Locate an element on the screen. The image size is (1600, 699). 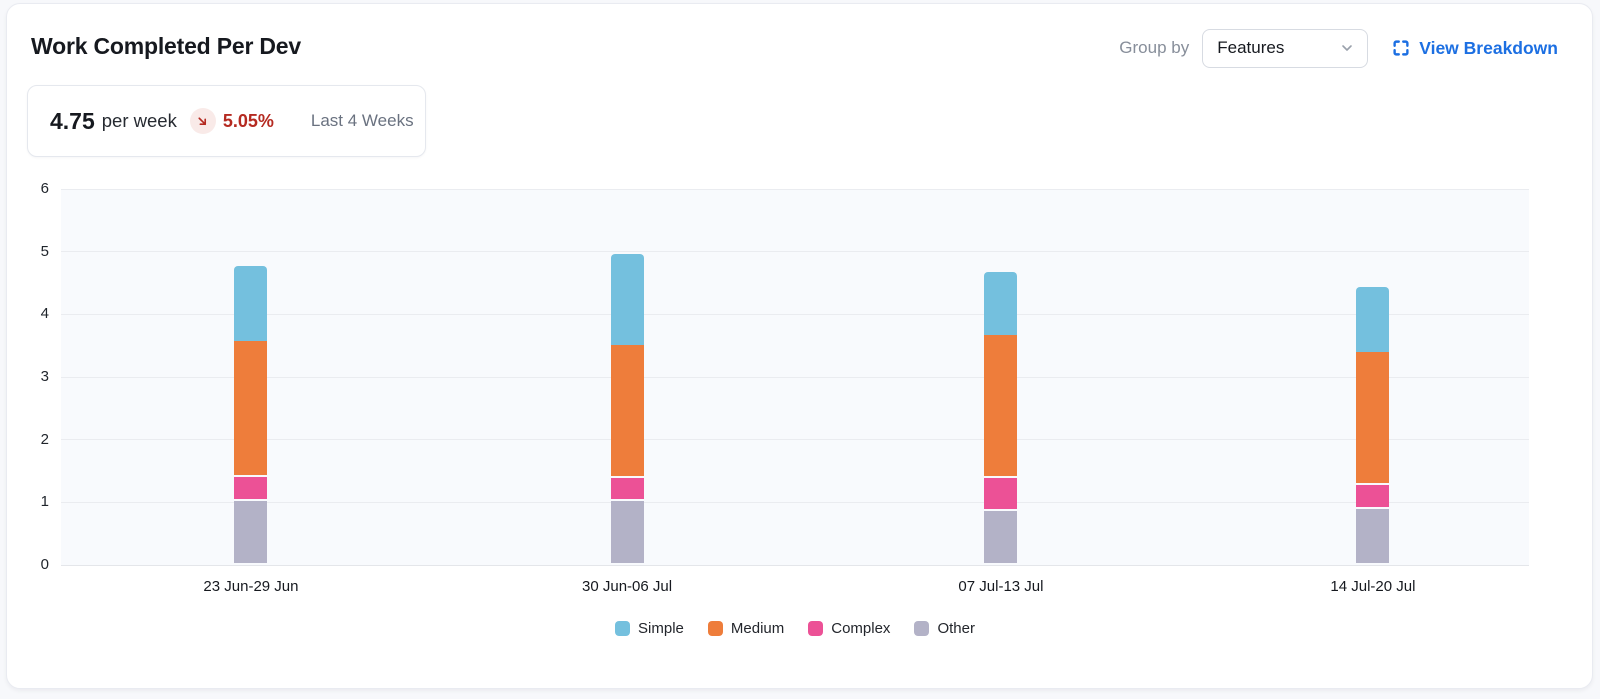
chevron-down-icon is located at coordinates (1347, 48).